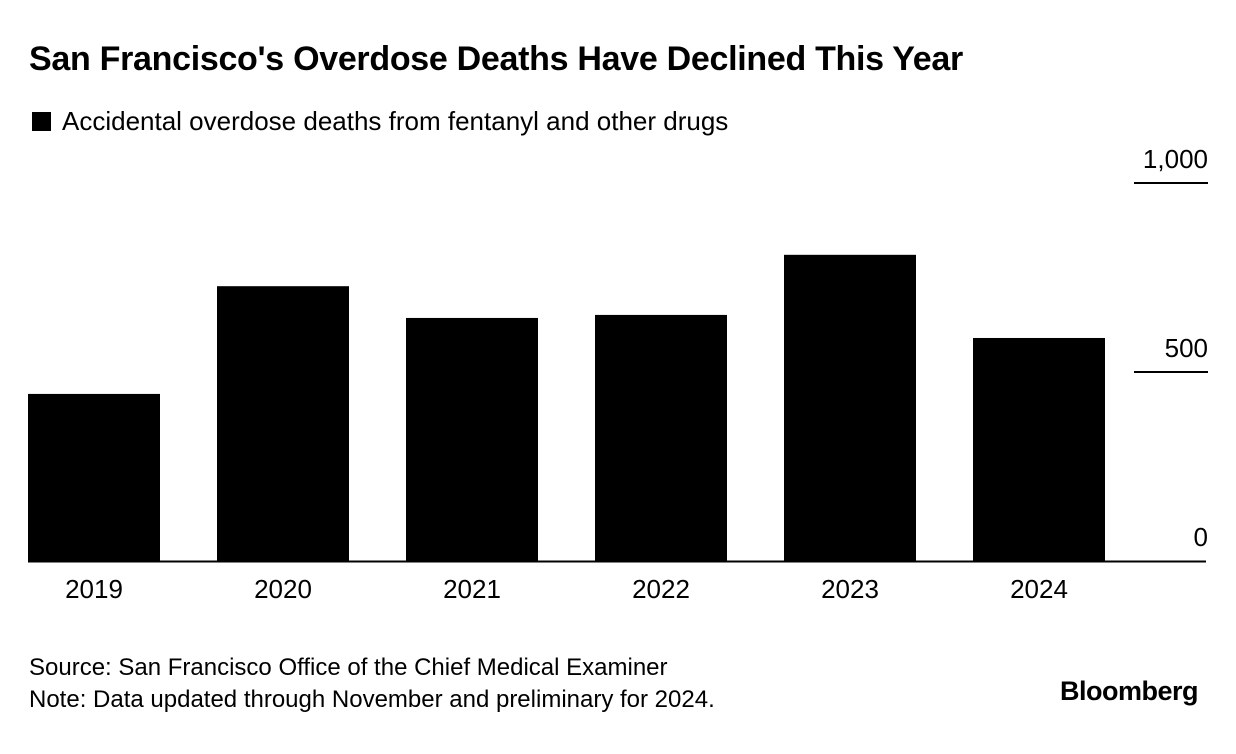  Describe the element at coordinates (41, 121) in the screenshot. I see `legend-swatch` at that location.